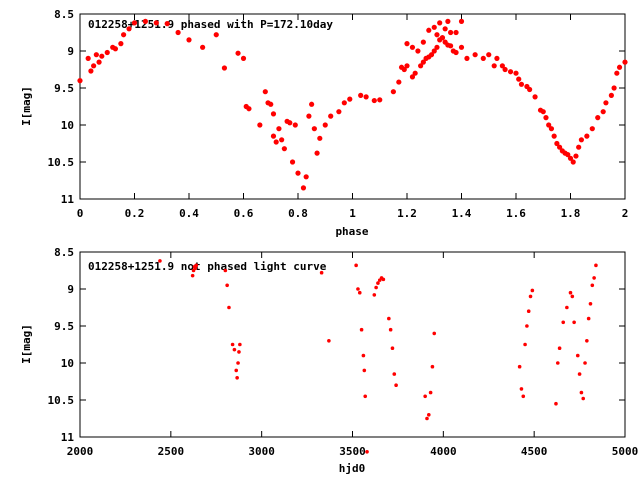 The height and width of the screenshot is (480, 640). Describe the element at coordinates (625, 451) in the screenshot. I see `x-tick-label: 5000` at that location.